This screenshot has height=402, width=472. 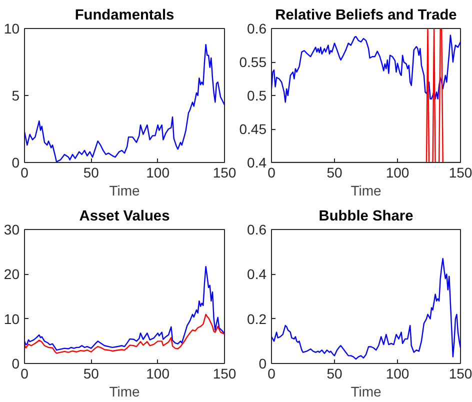 What do you see at coordinates (253, 129) in the screenshot?
I see `y-tick-label: 0.45` at bounding box center [253, 129].